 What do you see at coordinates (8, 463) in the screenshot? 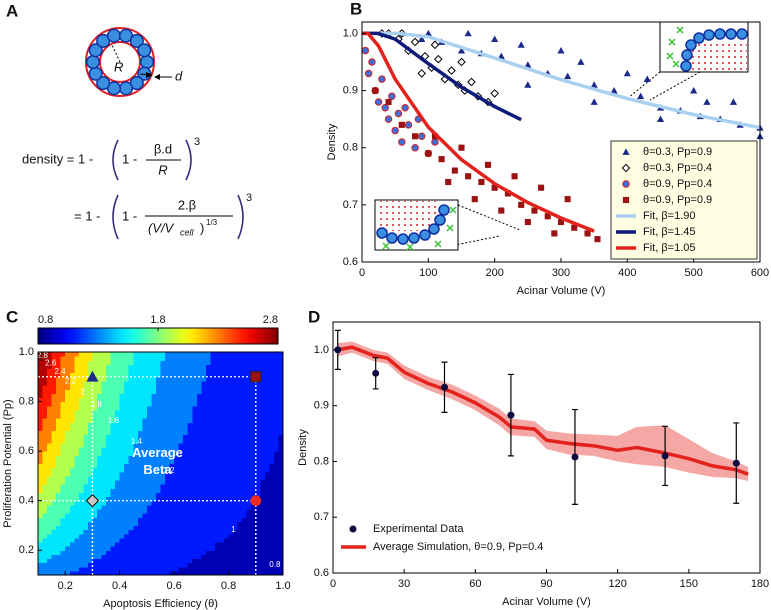
I see `y-axis-label: Proliferation Potential (Pp)` at bounding box center [8, 463].